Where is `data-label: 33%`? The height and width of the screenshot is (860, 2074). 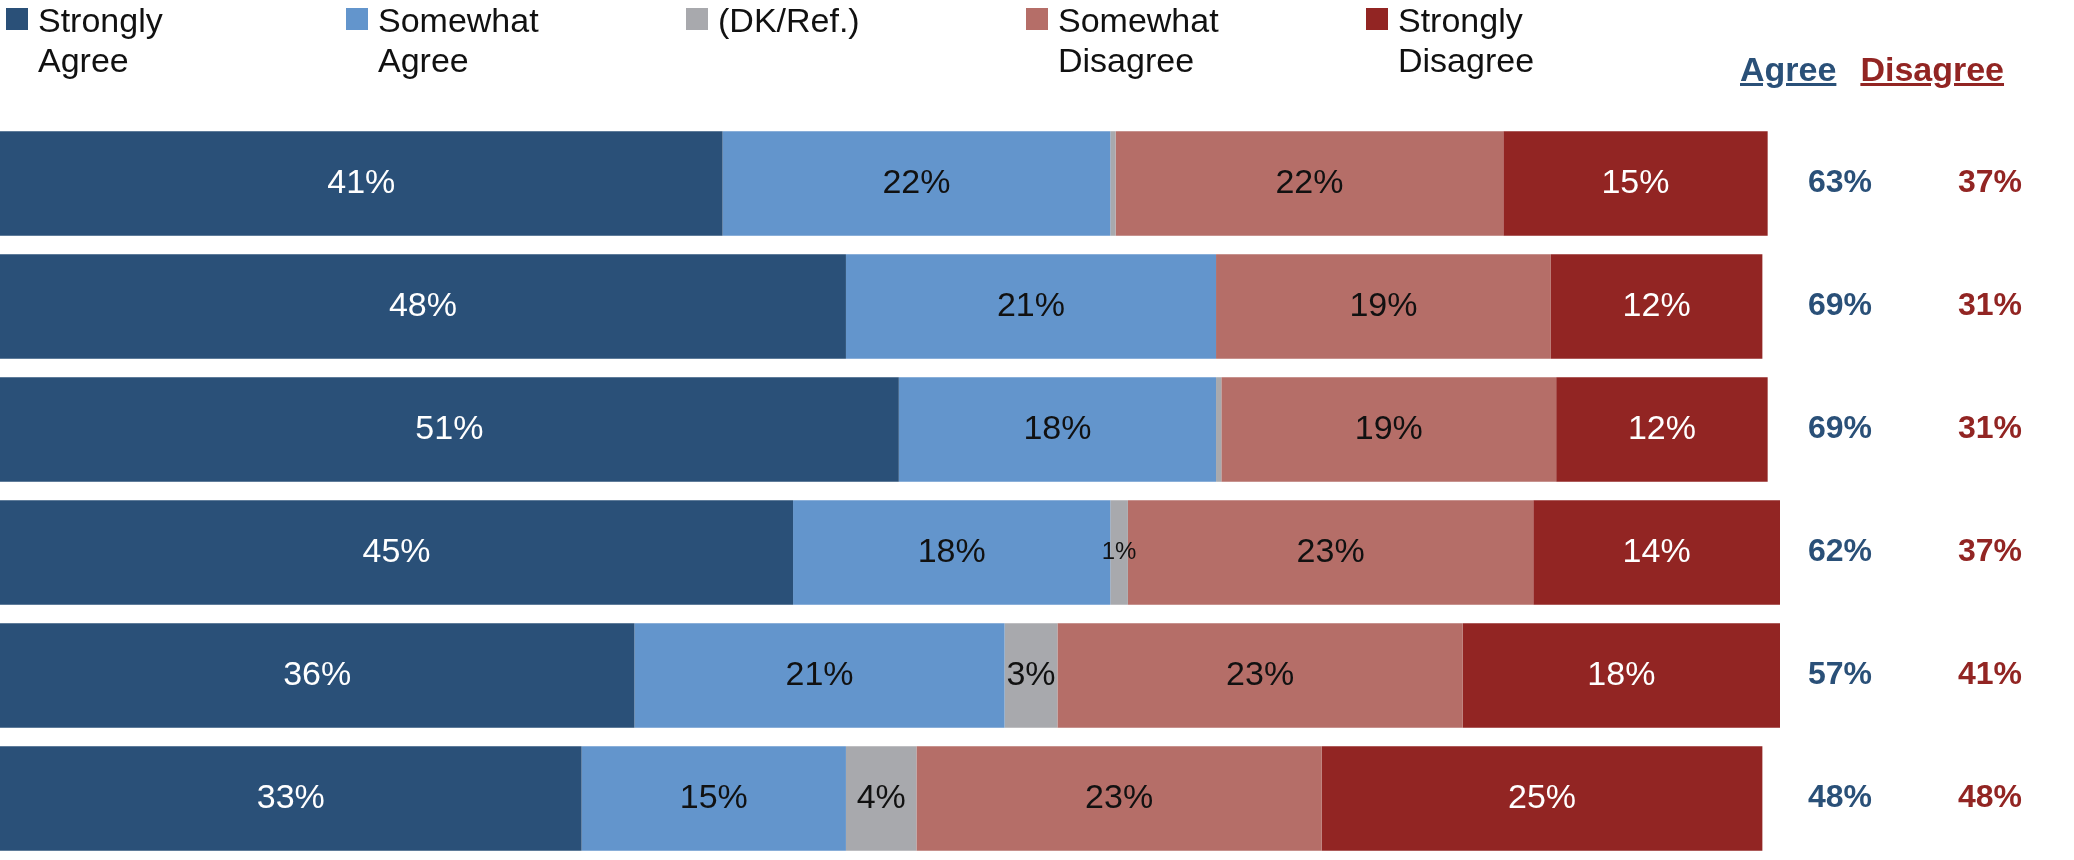 data-label: 33% is located at coordinates (290, 795).